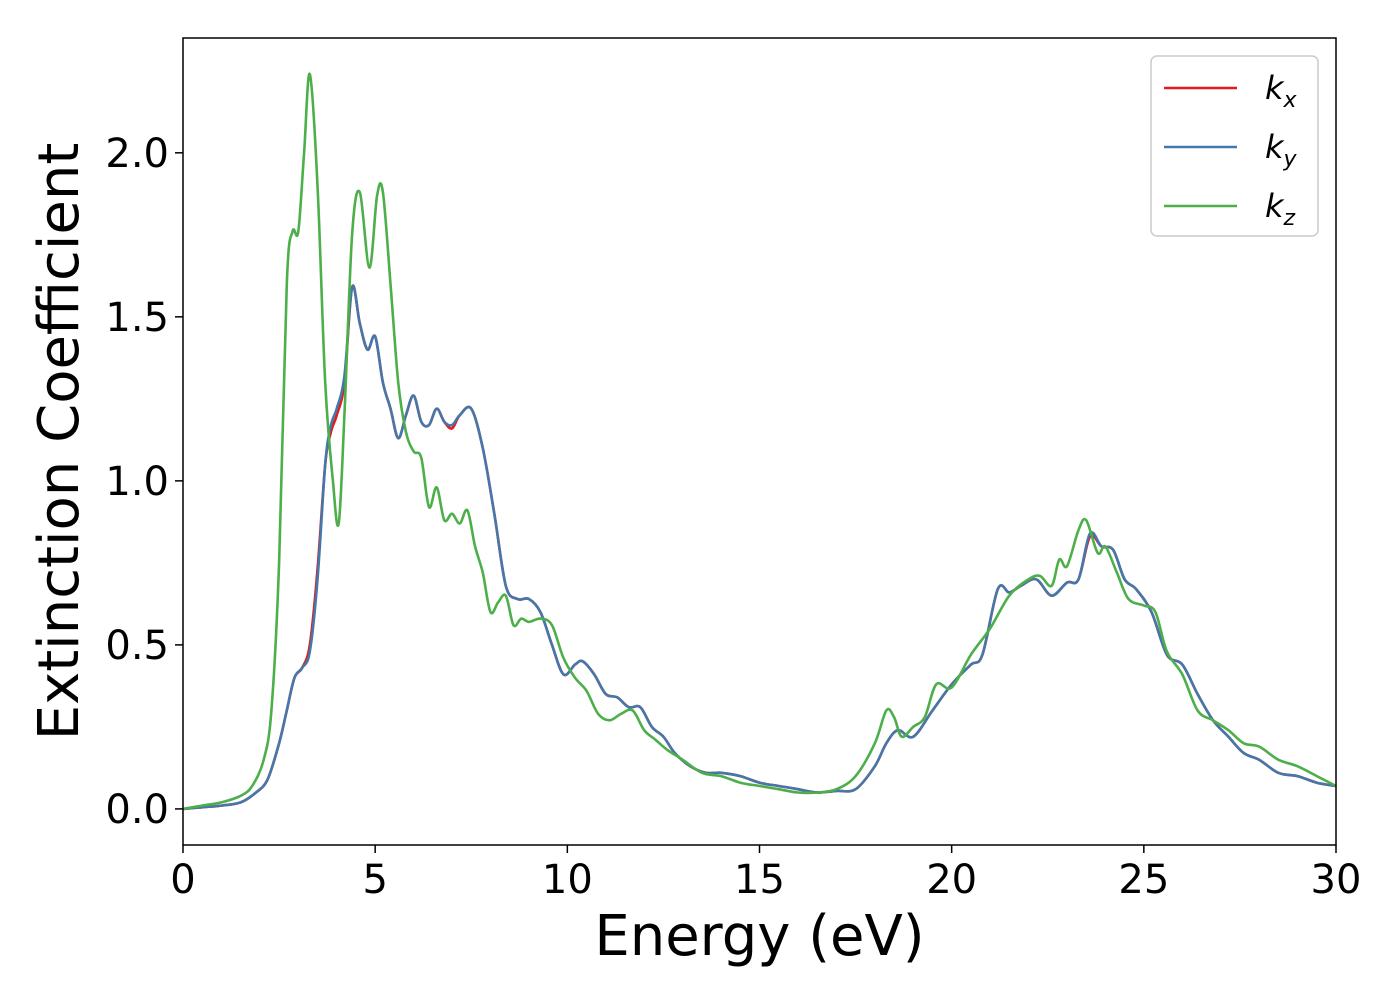 The image size is (1400, 1000). I want to click on x-tick-label: 30, so click(1336, 880).